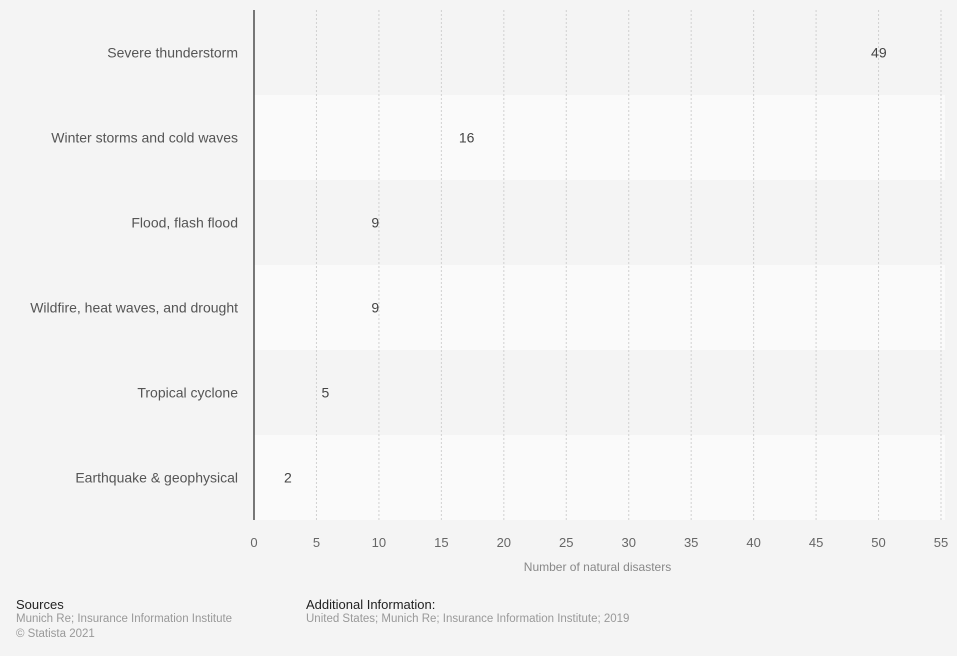 Image resolution: width=957 pixels, height=656 pixels. Describe the element at coordinates (691, 542) in the screenshot. I see `x-tick-label: 35` at that location.